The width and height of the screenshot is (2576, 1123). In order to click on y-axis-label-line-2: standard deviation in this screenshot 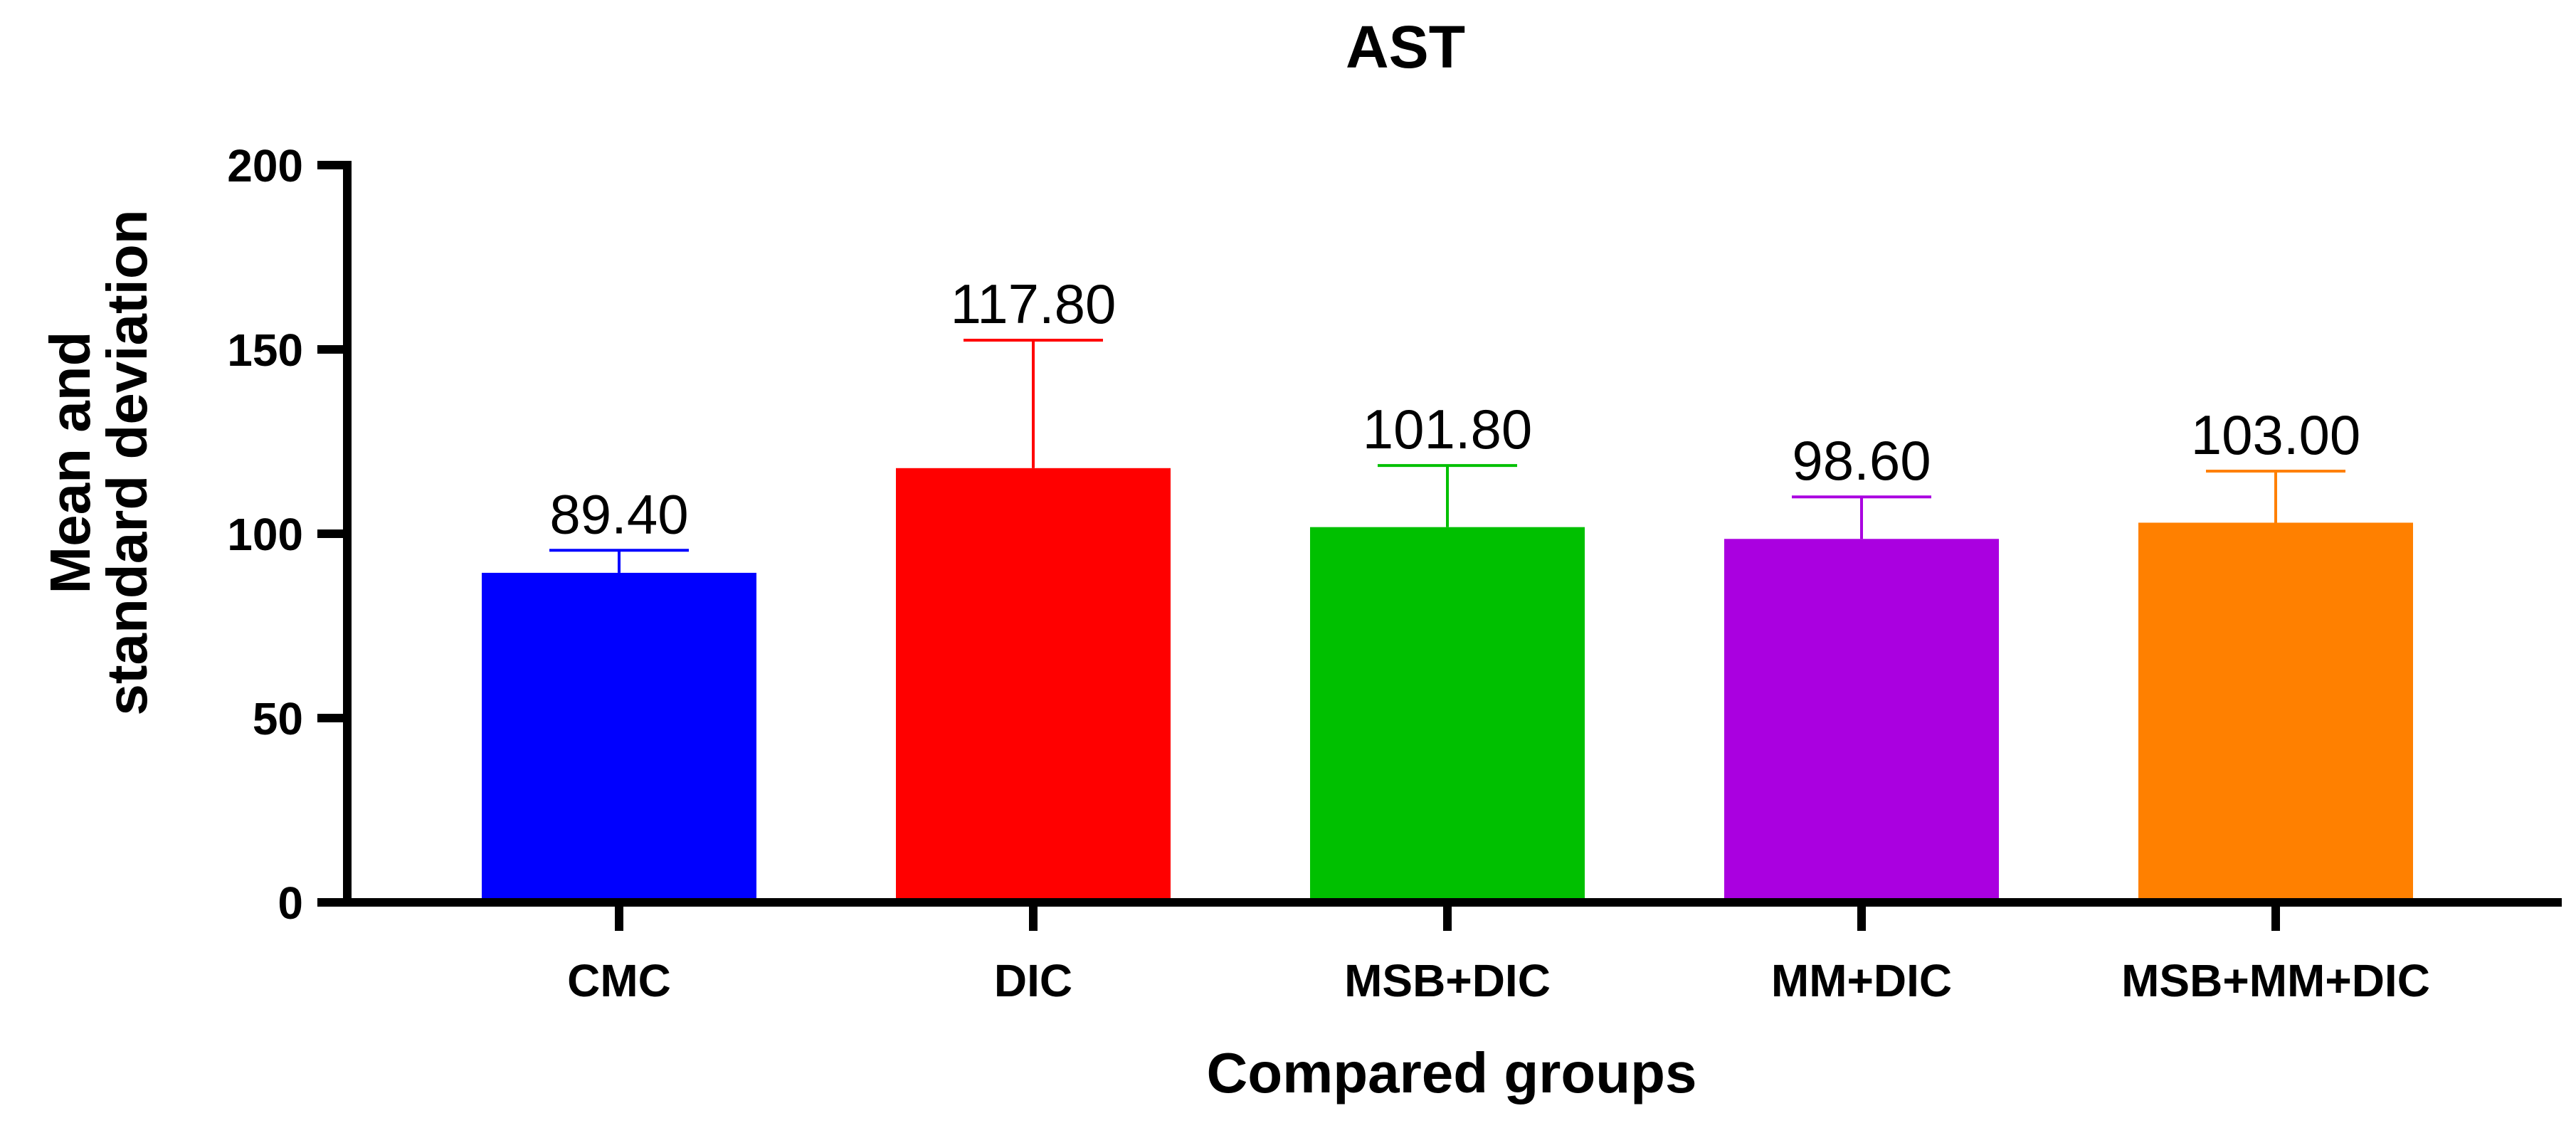, I will do `click(127, 462)`.